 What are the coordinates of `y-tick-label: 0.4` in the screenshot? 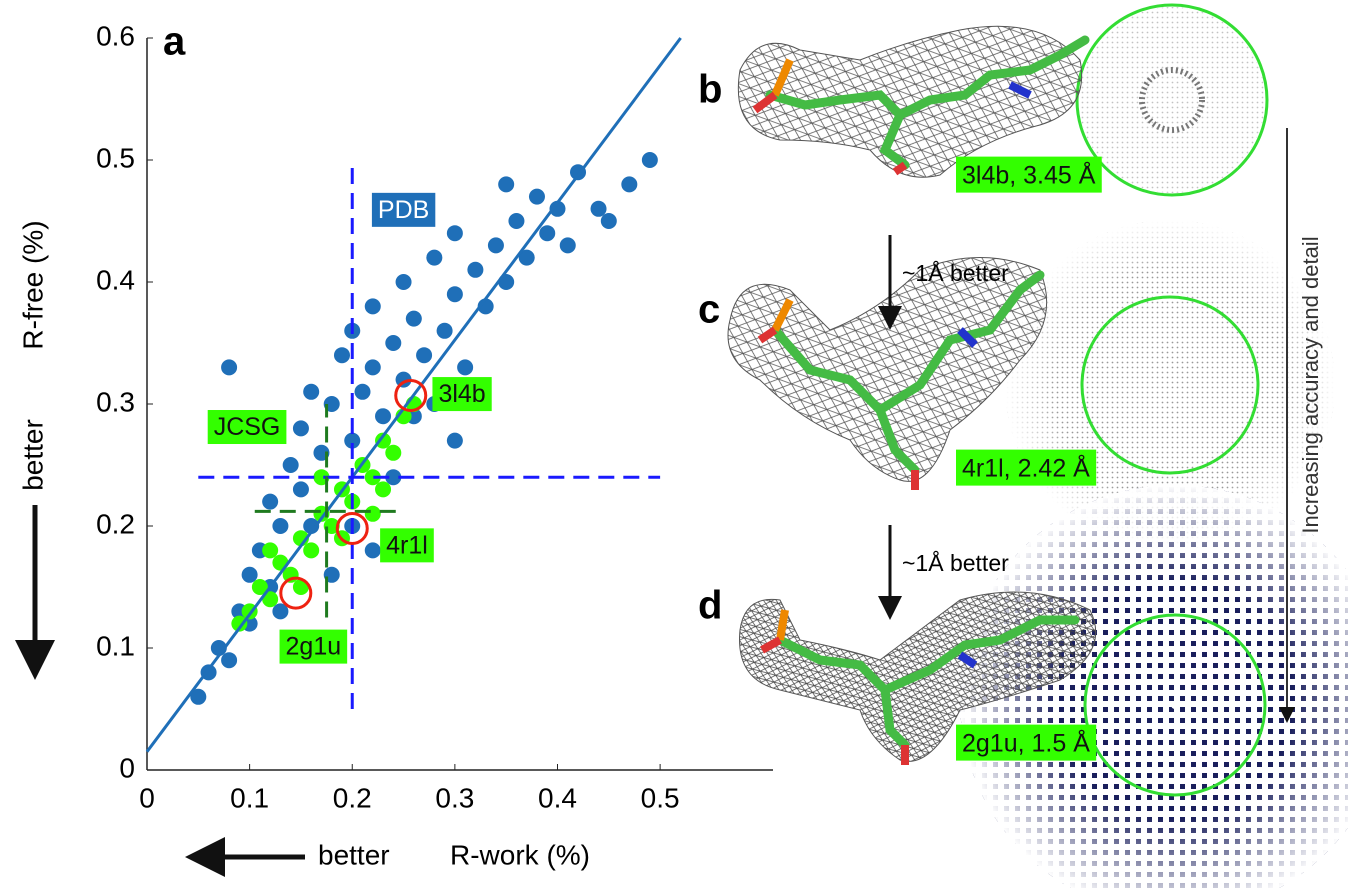 It's located at (115, 279).